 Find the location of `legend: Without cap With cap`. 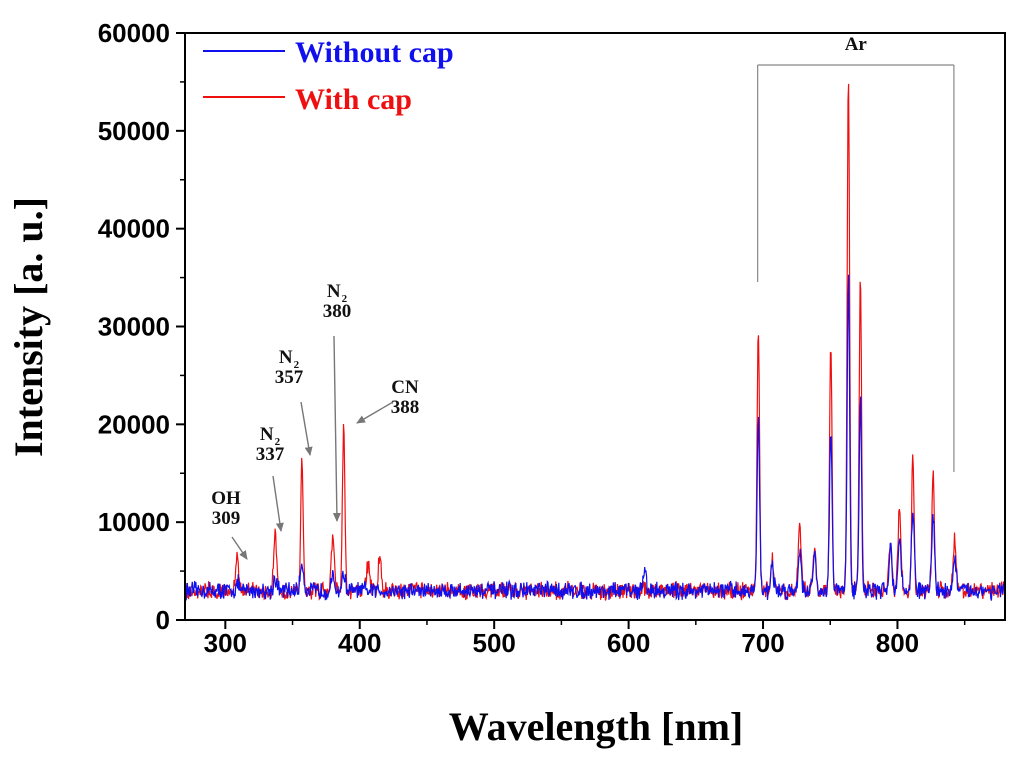

legend: Without cap With cap is located at coordinates (328, 76).